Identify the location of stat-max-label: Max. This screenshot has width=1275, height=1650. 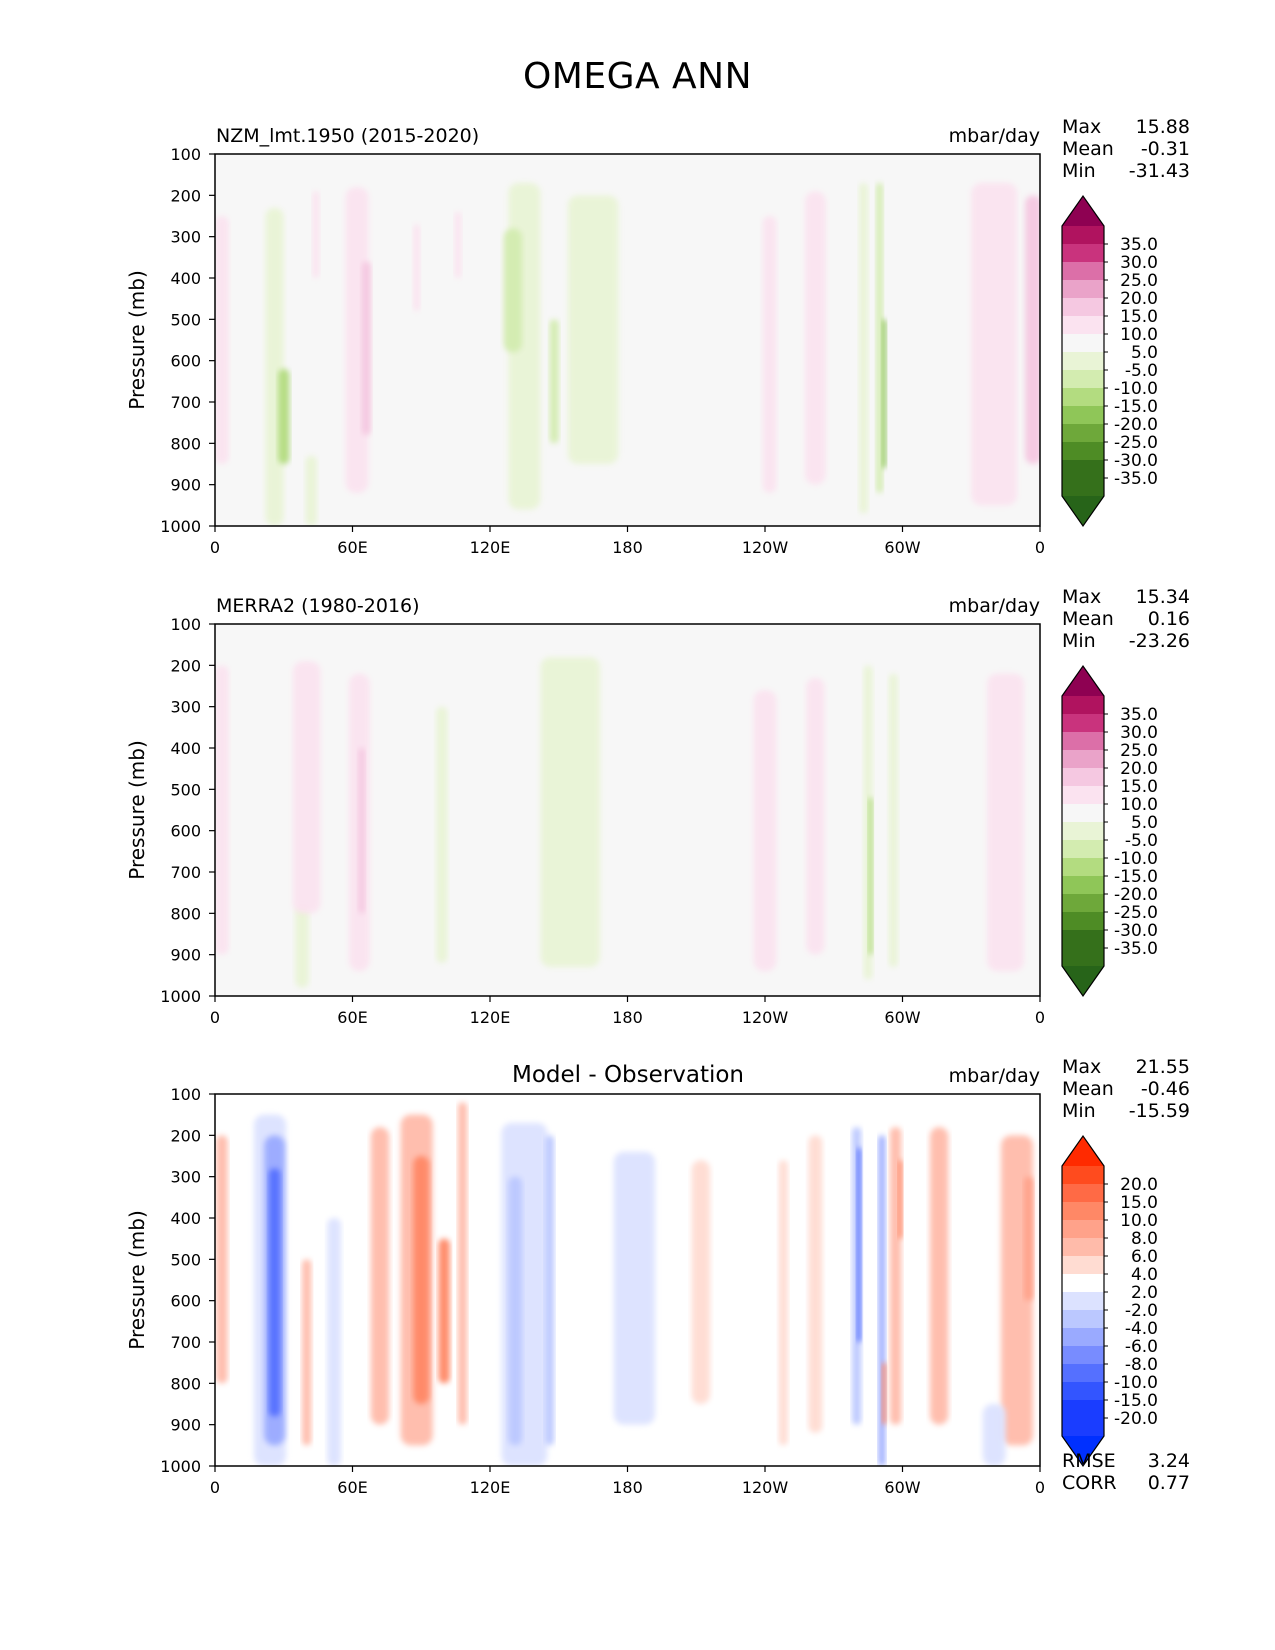
(1081, 127).